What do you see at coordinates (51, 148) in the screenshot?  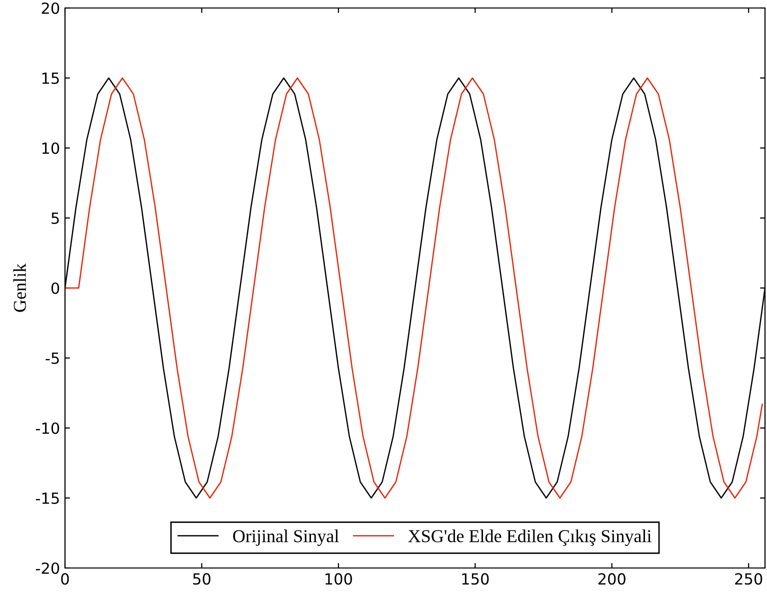 I see `y-tick-label: 10` at bounding box center [51, 148].